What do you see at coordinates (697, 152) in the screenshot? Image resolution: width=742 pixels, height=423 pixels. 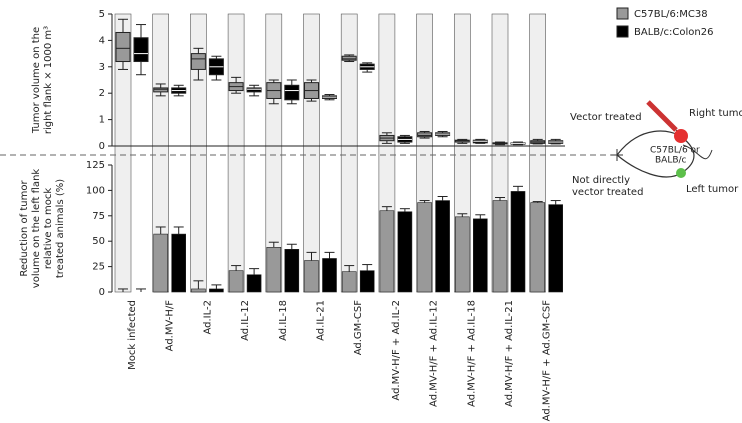 I see `tail` at bounding box center [697, 152].